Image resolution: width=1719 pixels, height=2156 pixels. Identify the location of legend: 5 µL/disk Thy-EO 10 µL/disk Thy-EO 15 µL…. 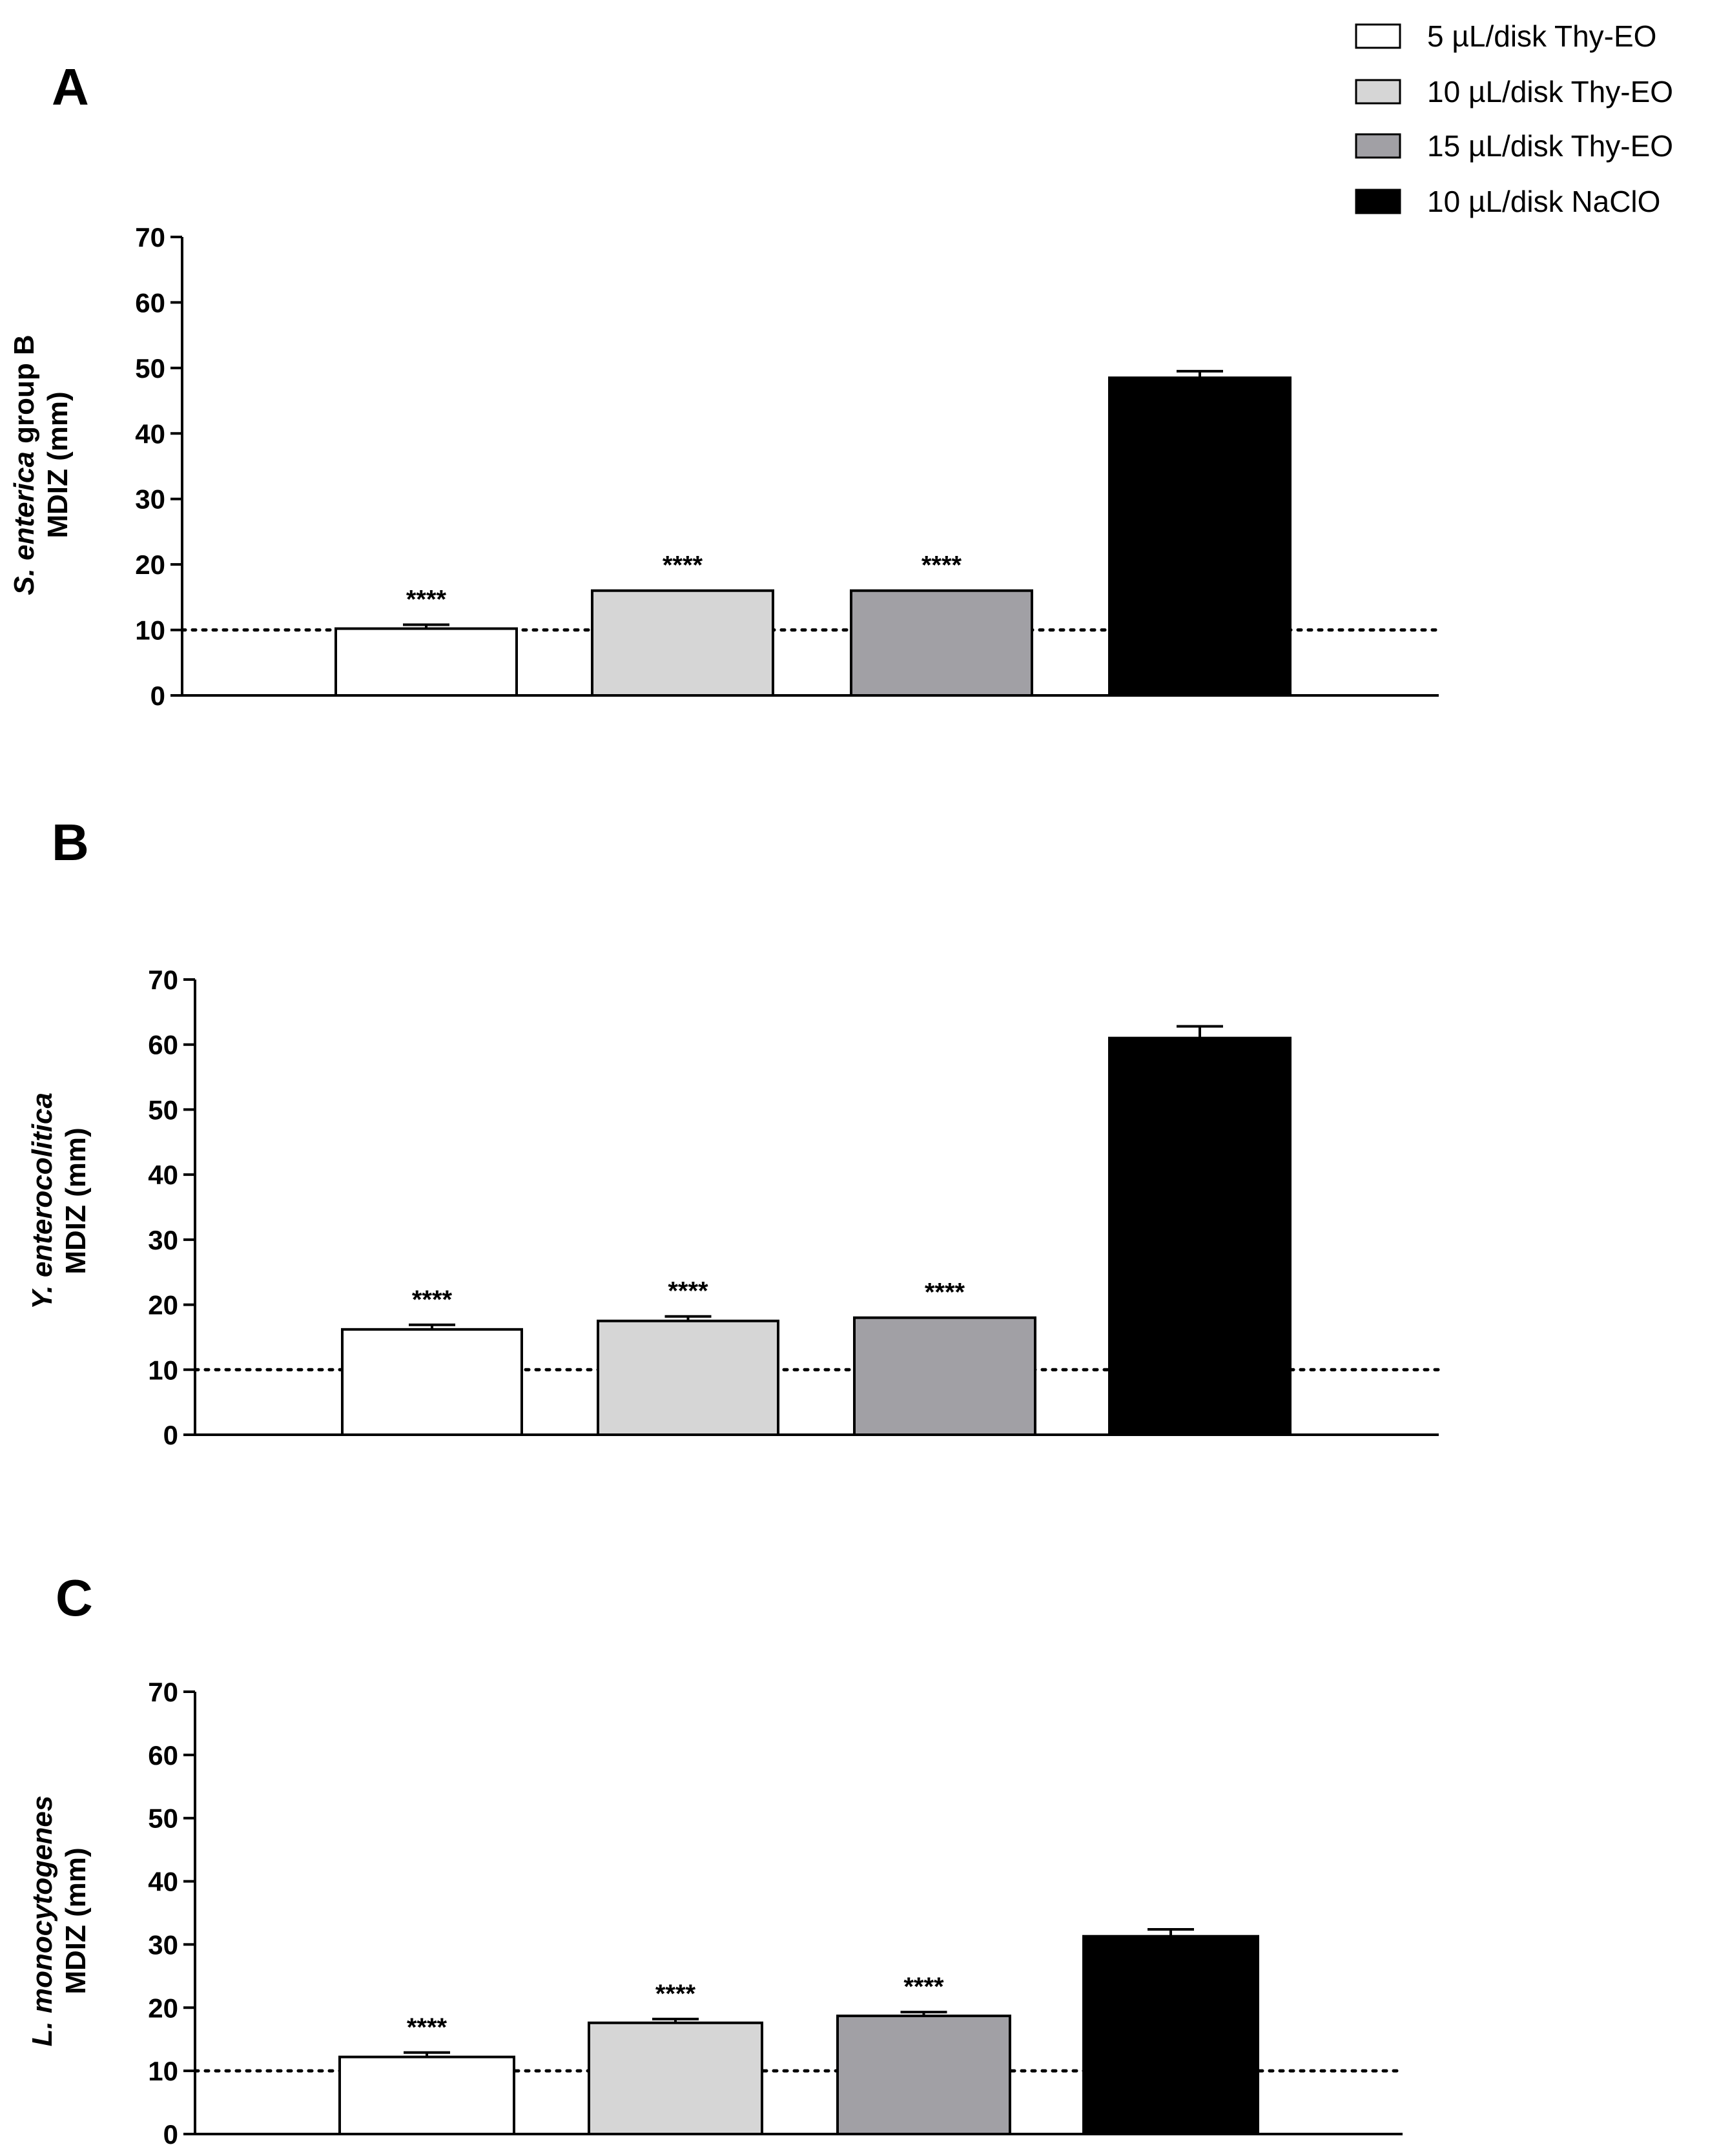
(1514, 118).